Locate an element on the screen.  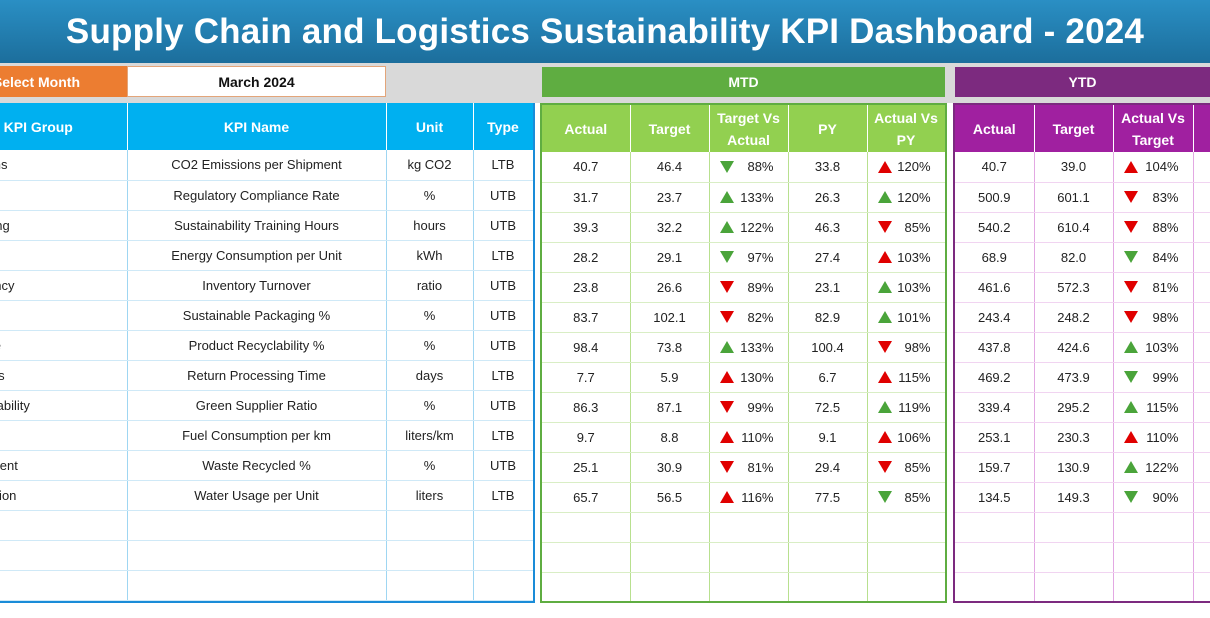
ytd-row: 40.7 39.0 104% is located at coordinates (1082, 167).